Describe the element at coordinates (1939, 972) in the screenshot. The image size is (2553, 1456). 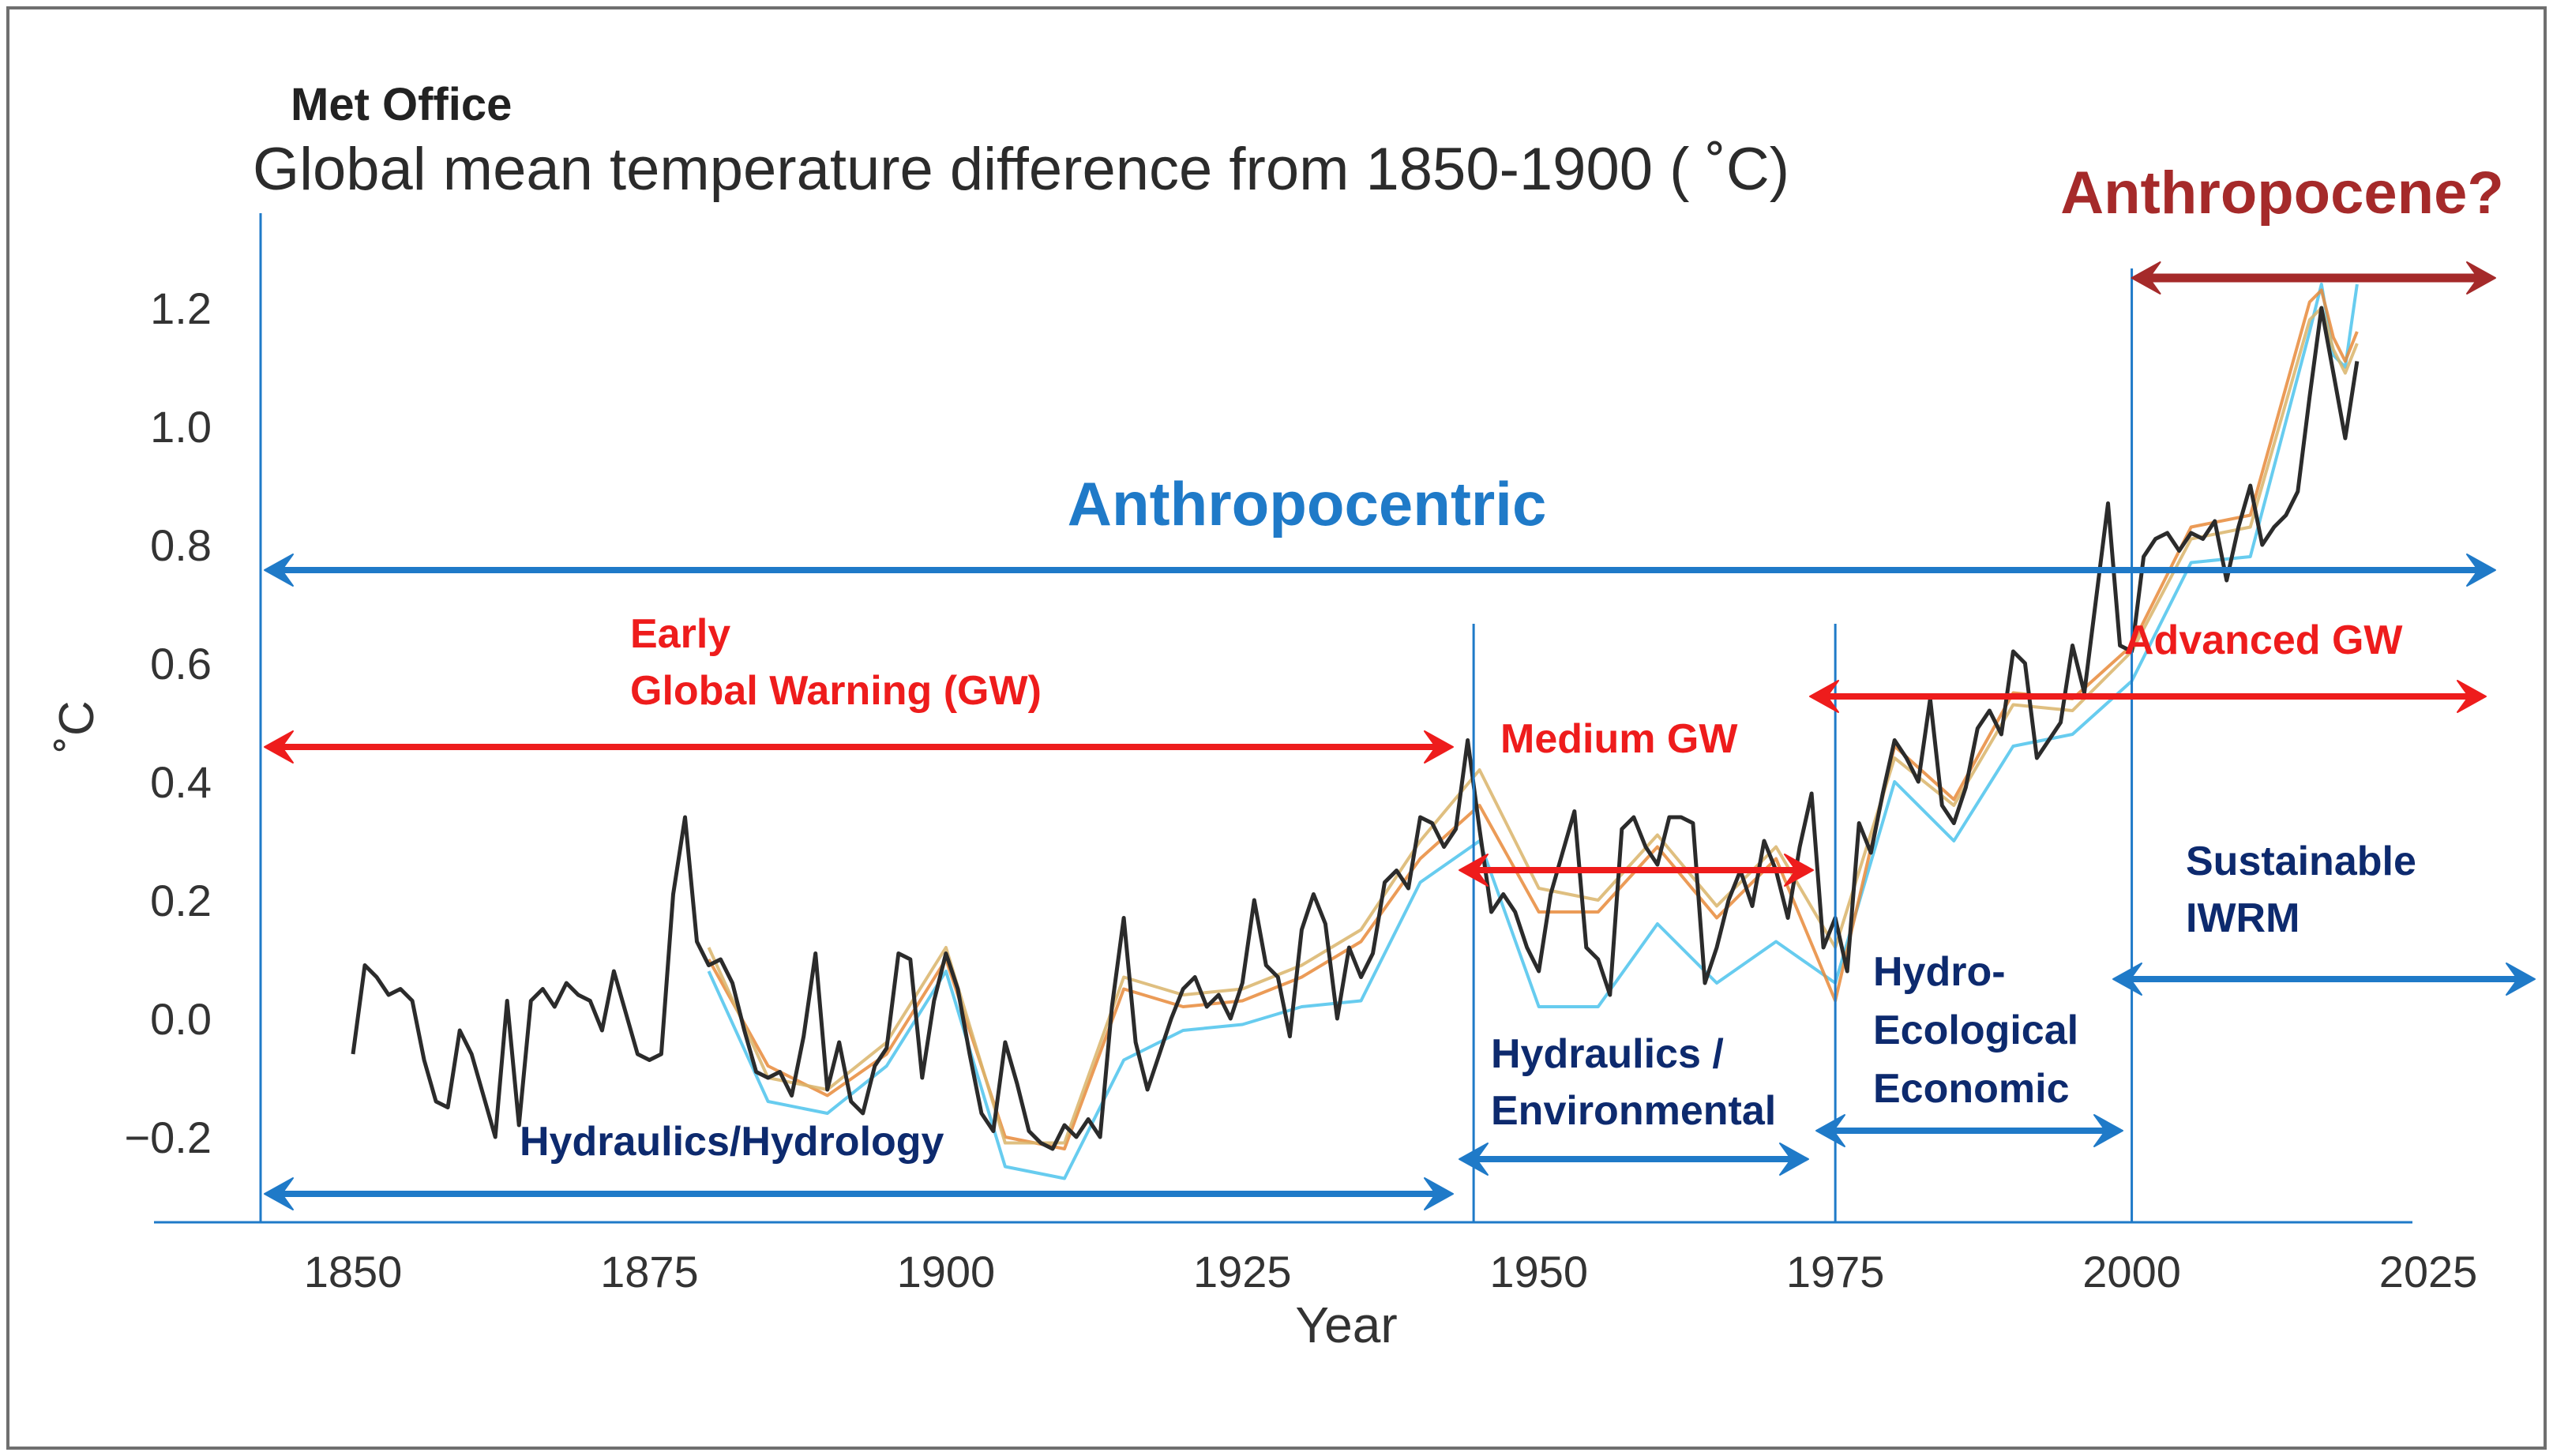
I see `label-hydro-eco-1: Hydro-` at that location.